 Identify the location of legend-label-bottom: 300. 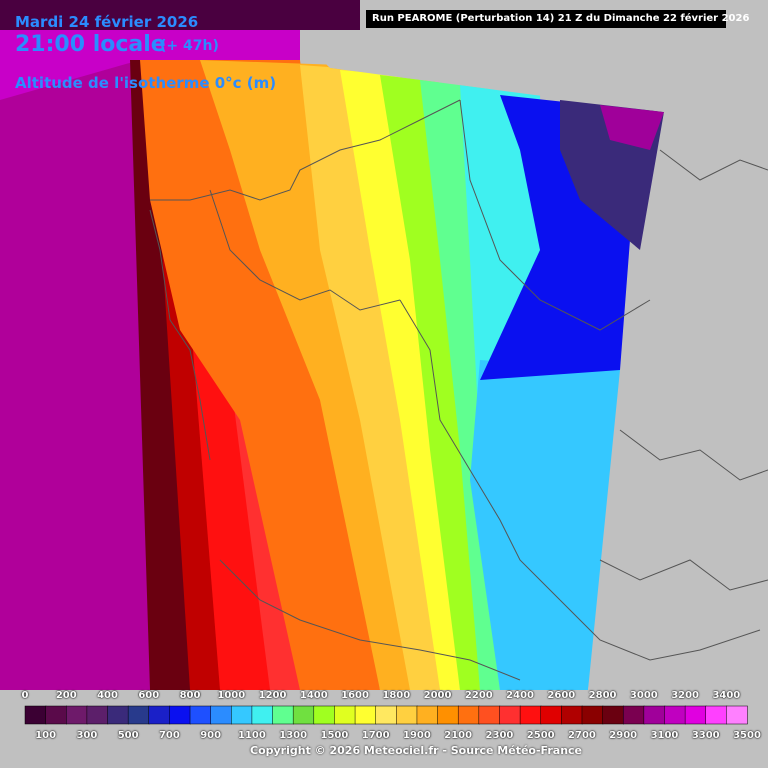
(87, 735).